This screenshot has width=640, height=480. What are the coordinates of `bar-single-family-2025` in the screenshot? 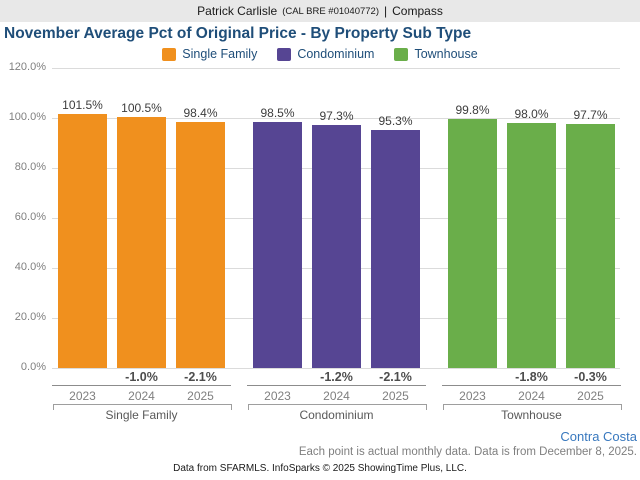 It's located at (200, 245).